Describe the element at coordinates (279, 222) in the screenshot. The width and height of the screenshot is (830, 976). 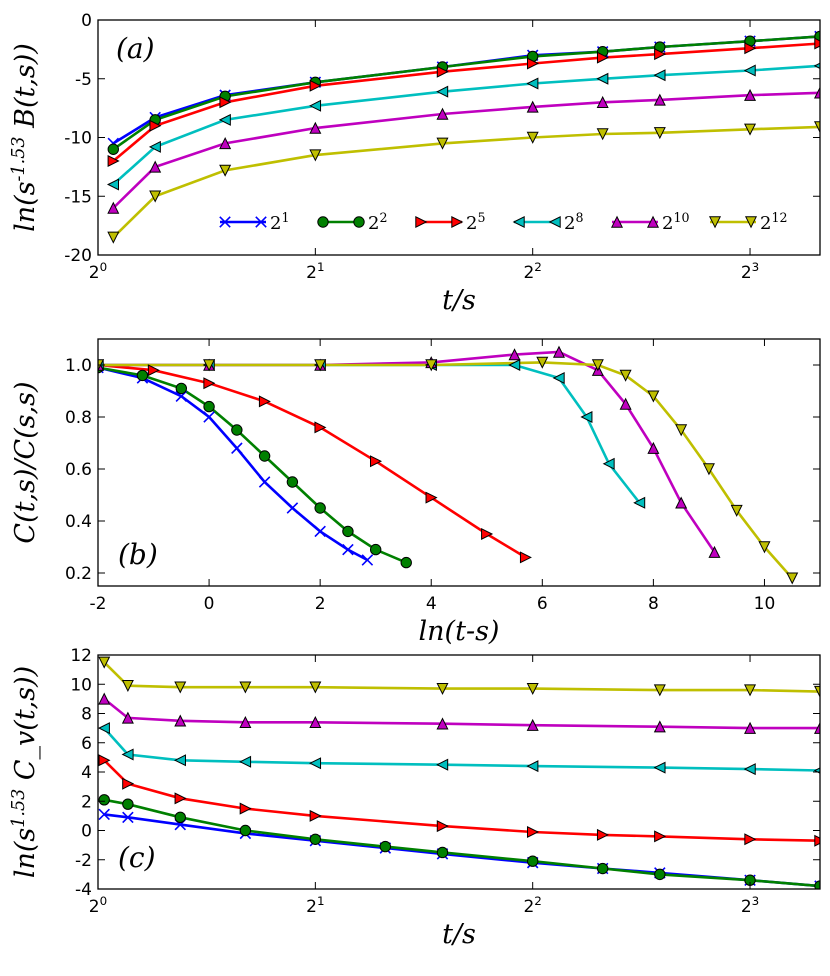
I see `legend-label: 21` at that location.